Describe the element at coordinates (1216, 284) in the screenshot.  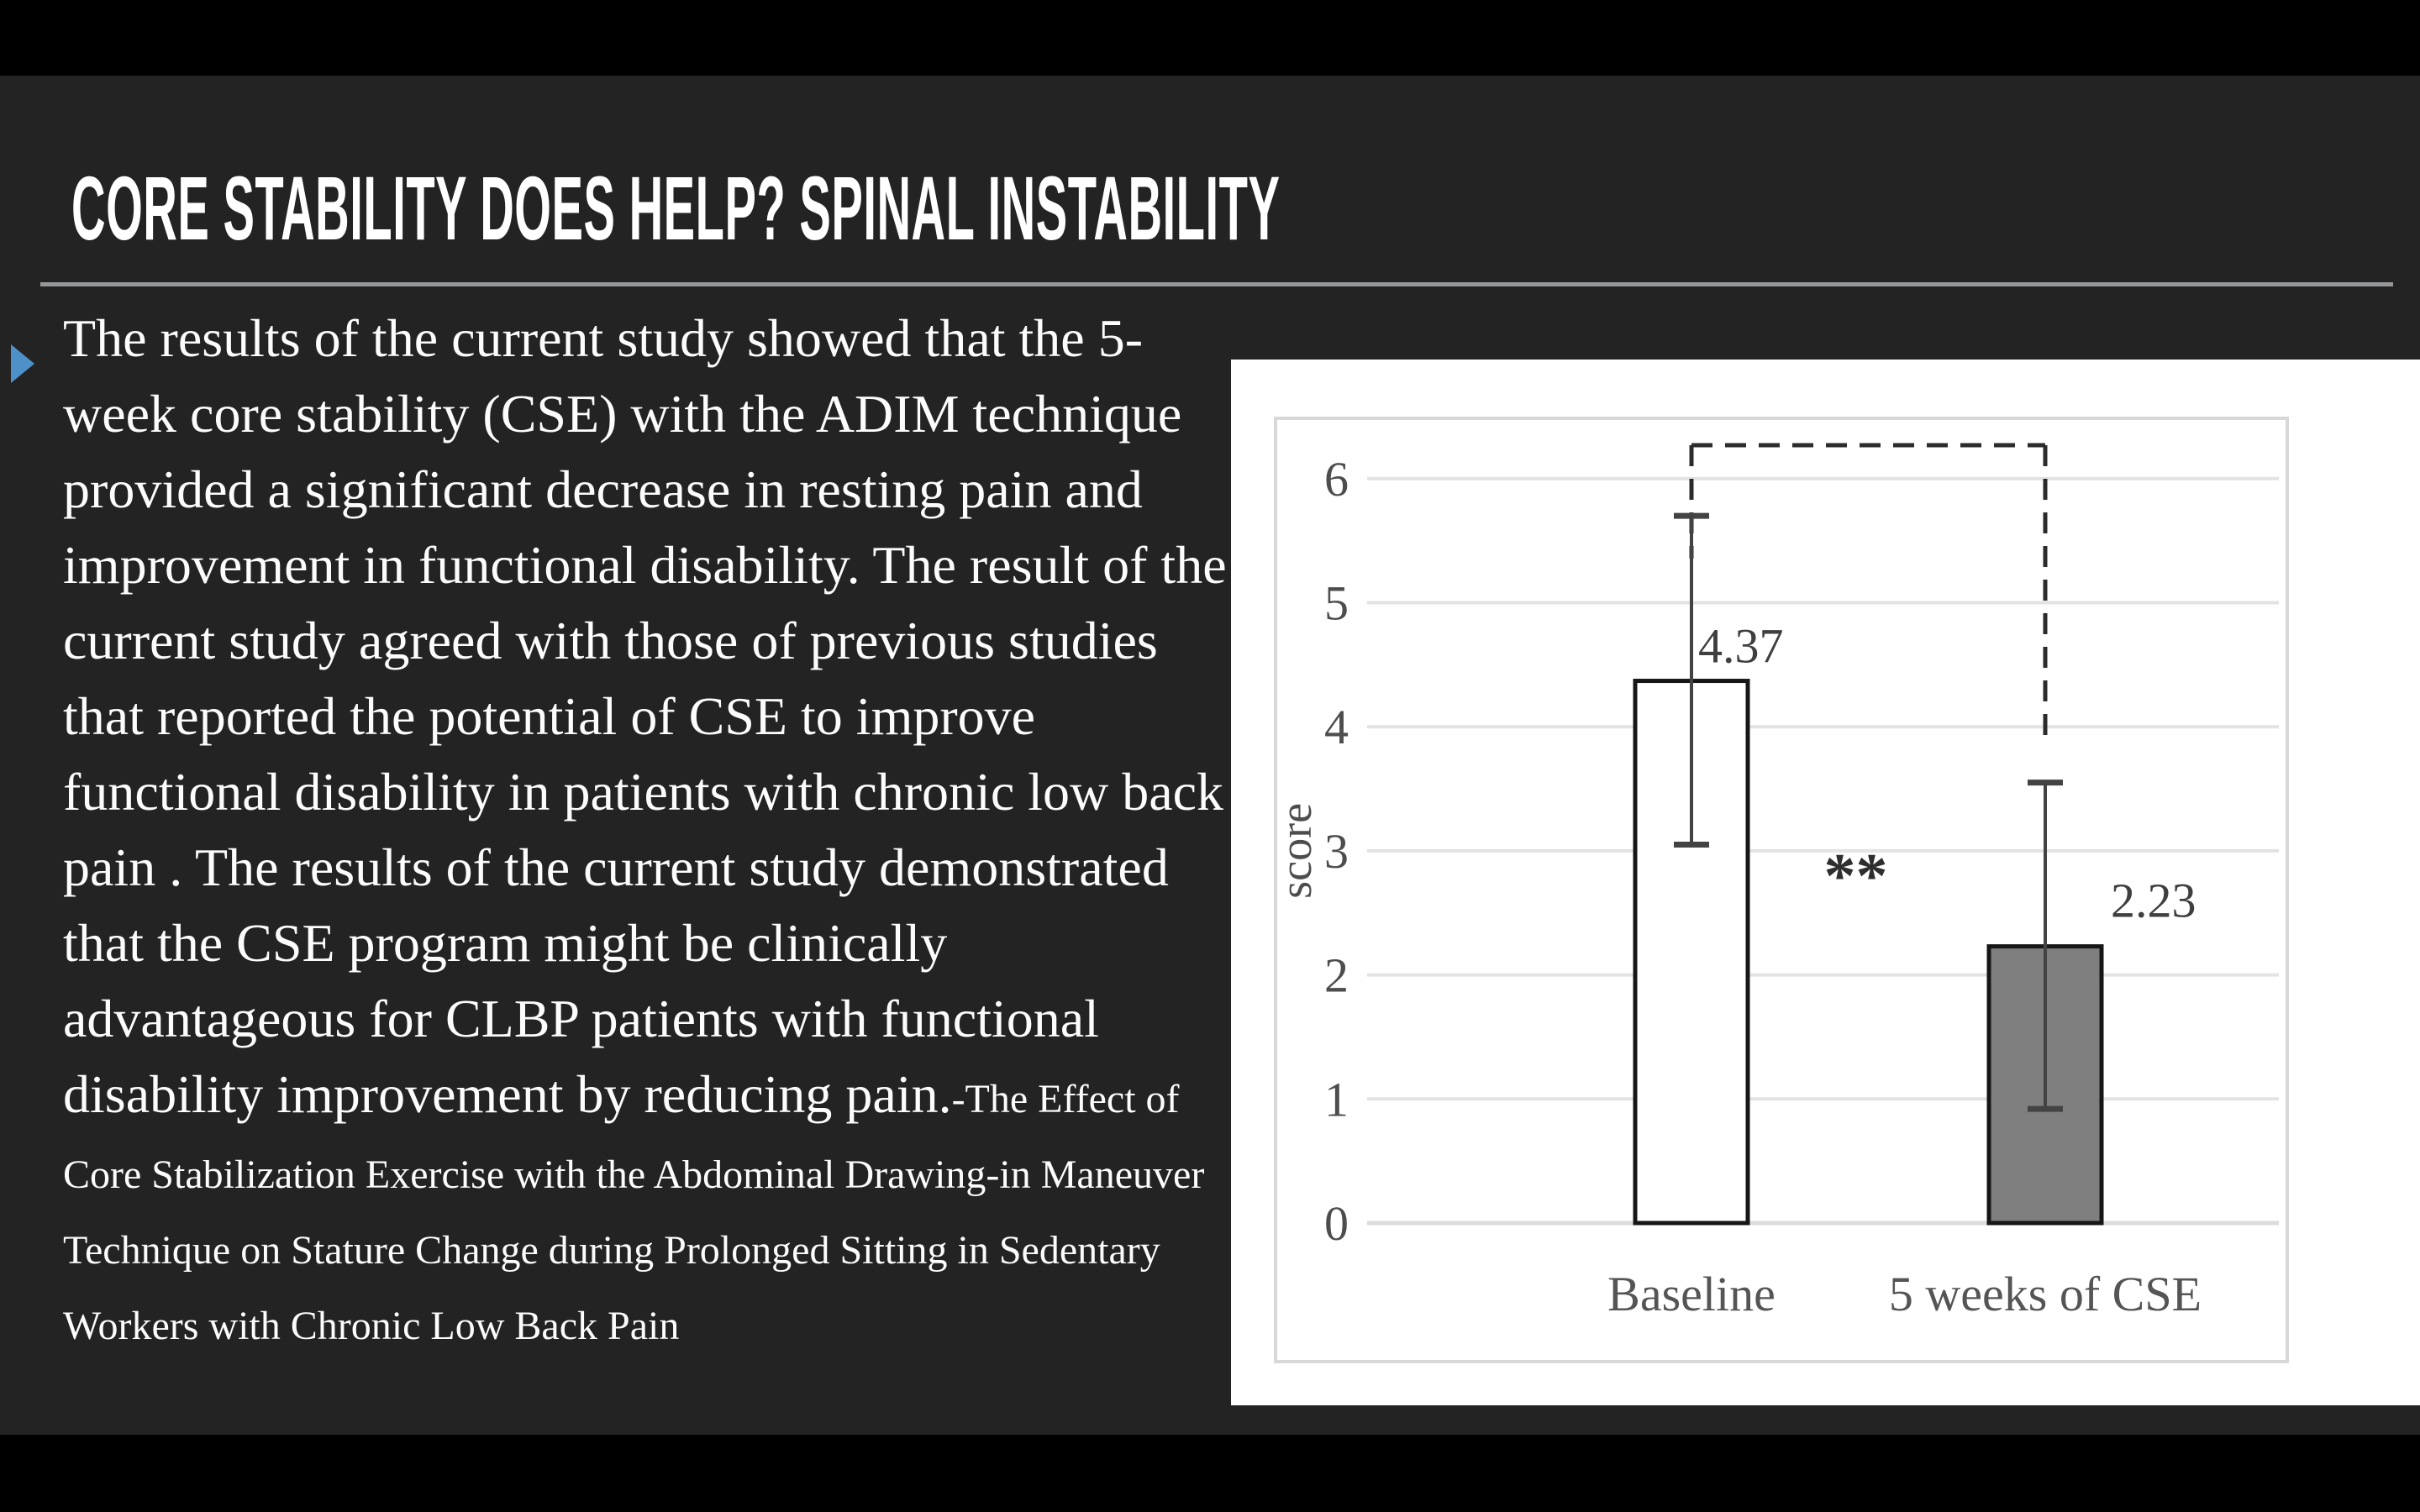
I see `title-underline` at that location.